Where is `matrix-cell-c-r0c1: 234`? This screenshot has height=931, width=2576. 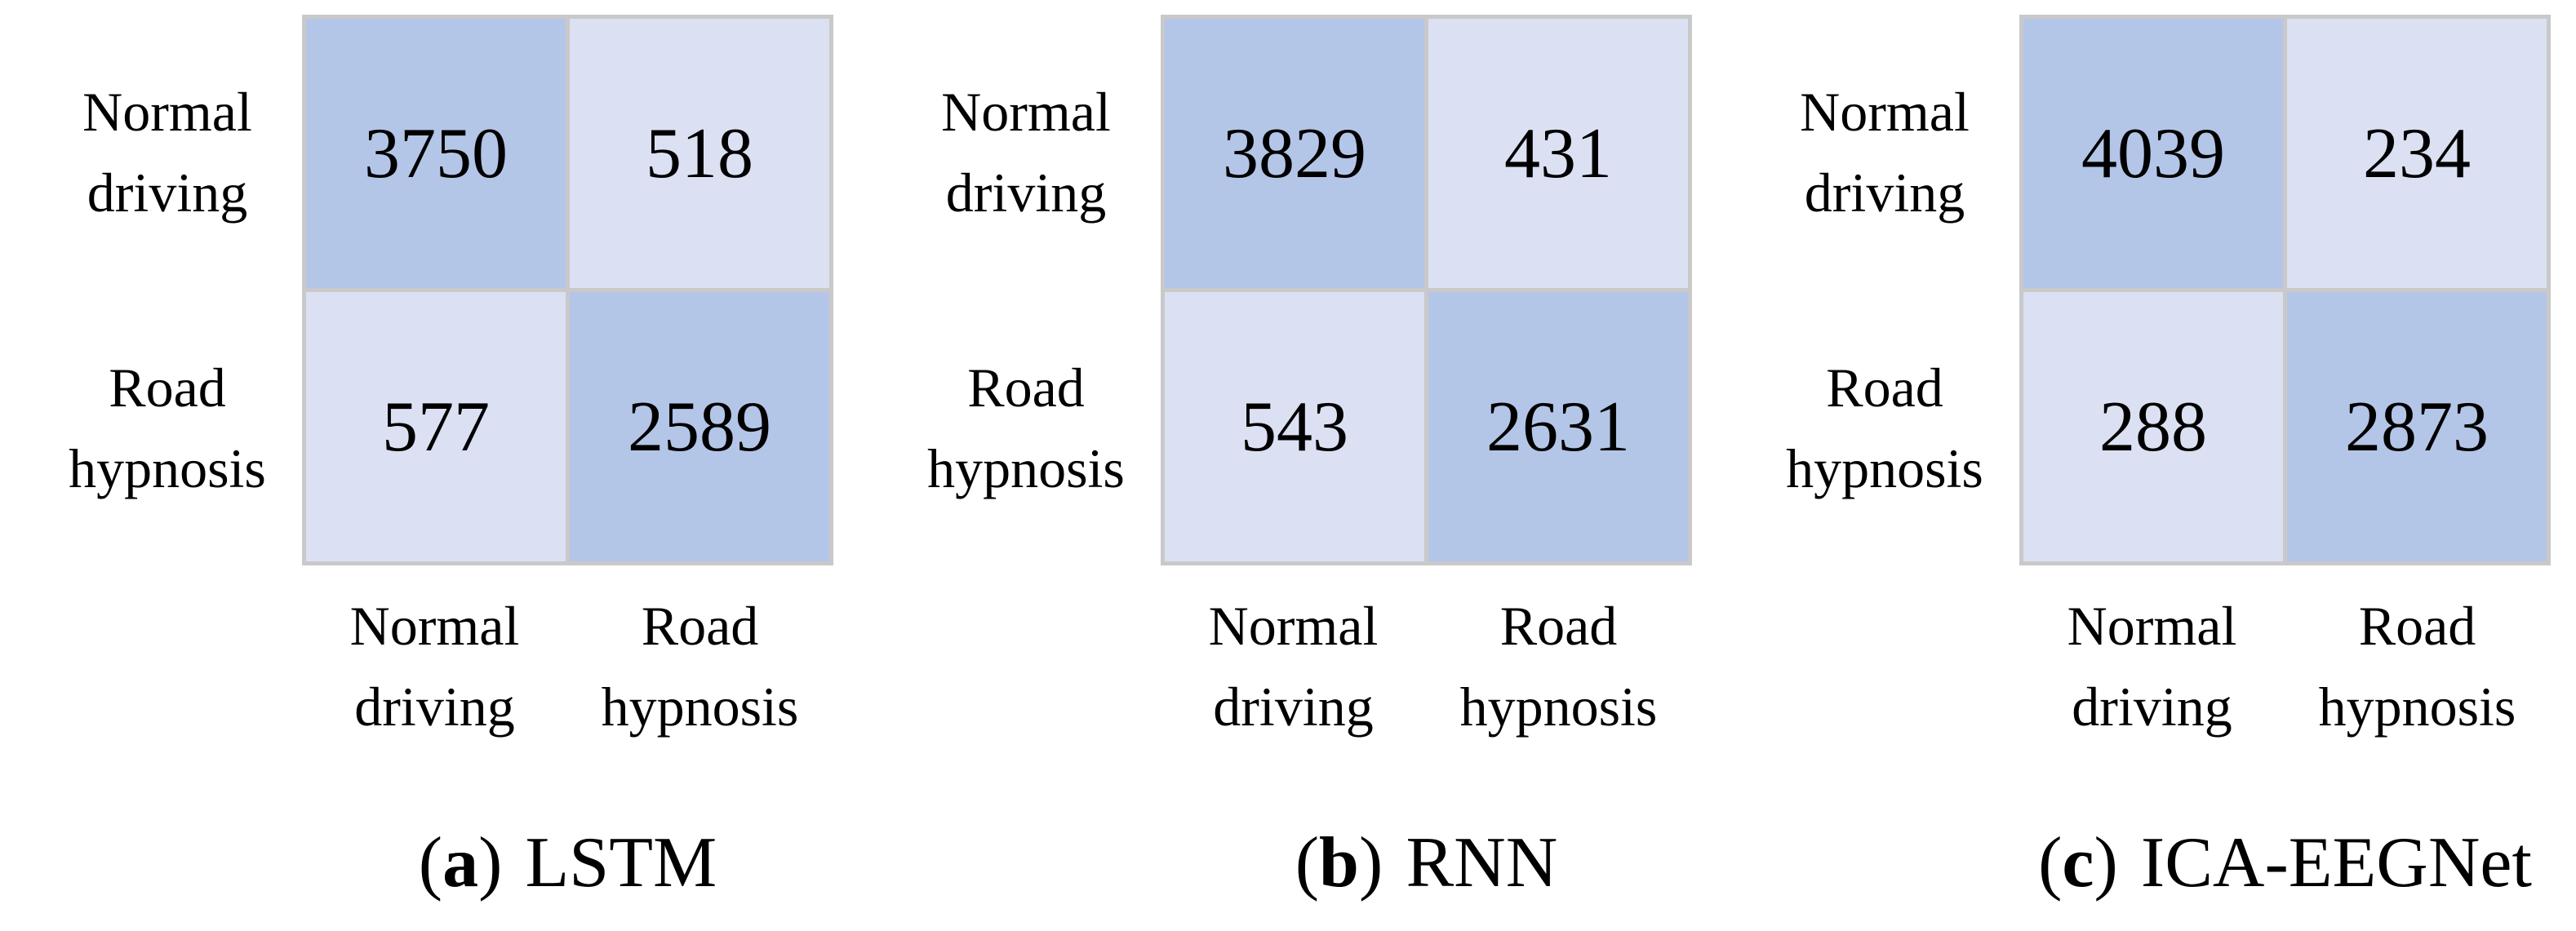 matrix-cell-c-r0c1: 234 is located at coordinates (2417, 153).